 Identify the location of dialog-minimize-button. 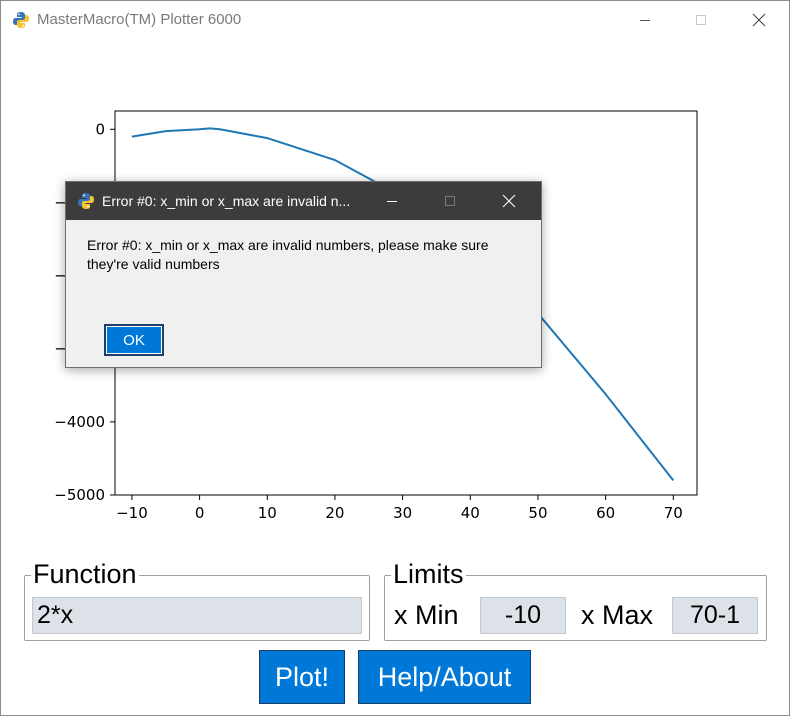
(392, 201).